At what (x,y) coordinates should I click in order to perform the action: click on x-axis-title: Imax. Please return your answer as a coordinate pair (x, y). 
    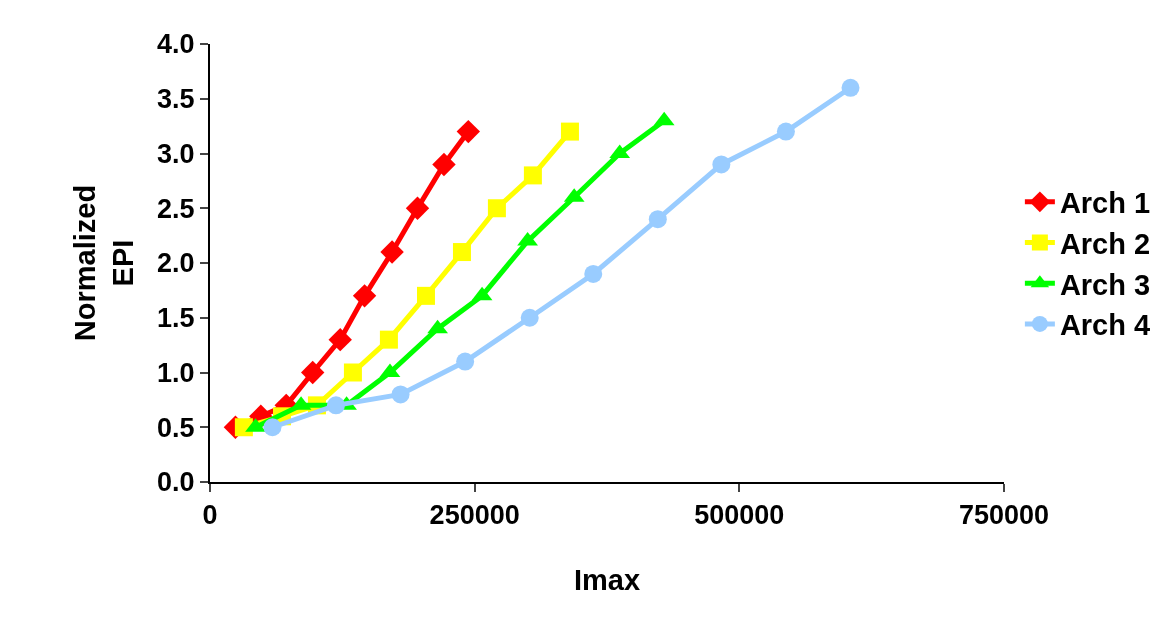
    Looking at the image, I should click on (607, 579).